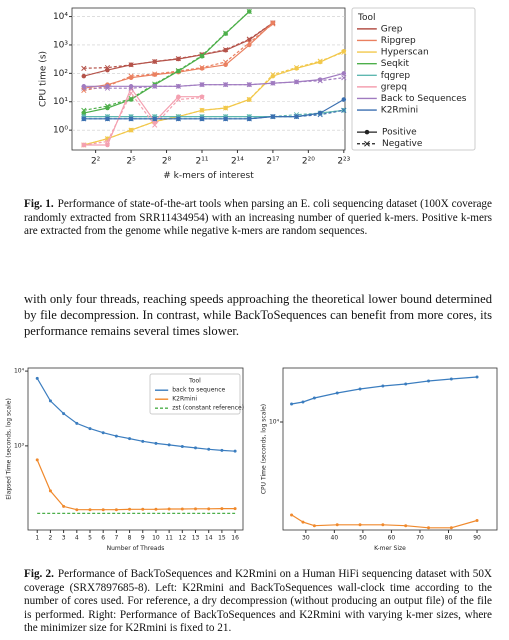 Image resolution: width=509 pixels, height=640 pixels. I want to click on x-tick-label: 2²⁰, so click(308, 162).